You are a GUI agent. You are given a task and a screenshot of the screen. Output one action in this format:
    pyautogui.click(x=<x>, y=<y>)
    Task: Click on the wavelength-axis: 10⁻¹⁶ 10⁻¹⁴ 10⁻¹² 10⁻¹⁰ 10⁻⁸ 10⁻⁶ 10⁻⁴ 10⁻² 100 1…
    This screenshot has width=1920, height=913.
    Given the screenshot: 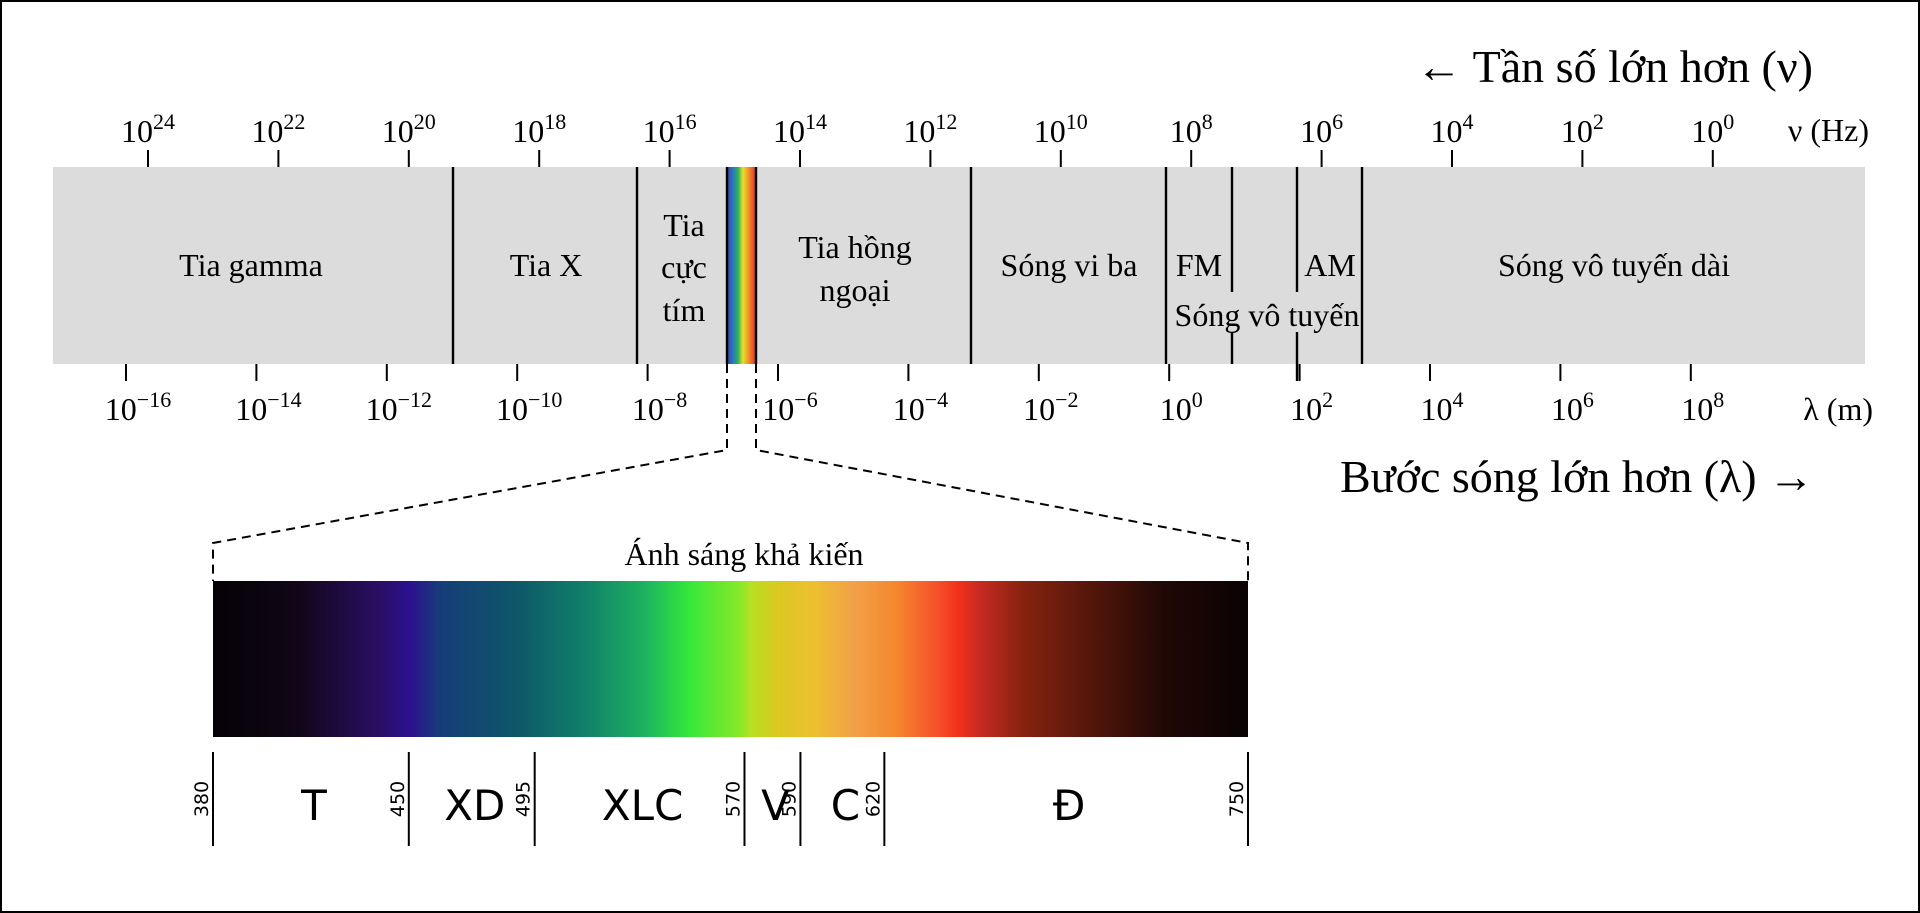 What is the action you would take?
    pyautogui.click(x=914, y=395)
    